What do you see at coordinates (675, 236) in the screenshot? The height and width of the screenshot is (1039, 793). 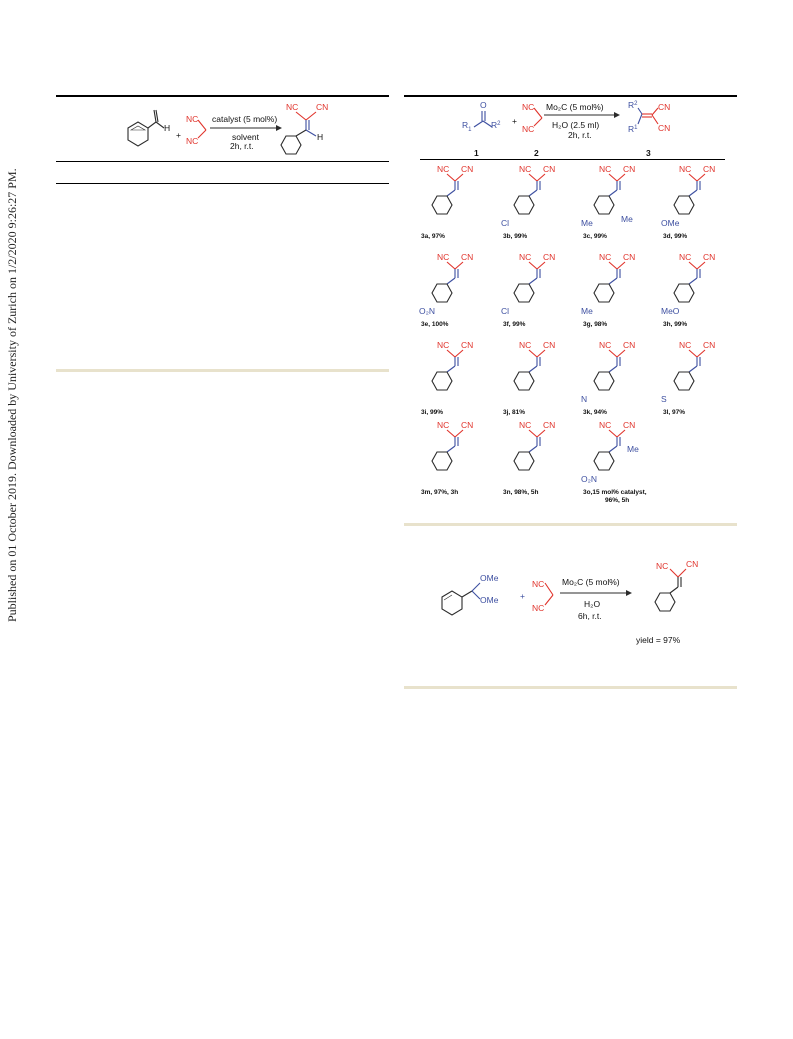 I see `product-label: 3d, 99%` at bounding box center [675, 236].